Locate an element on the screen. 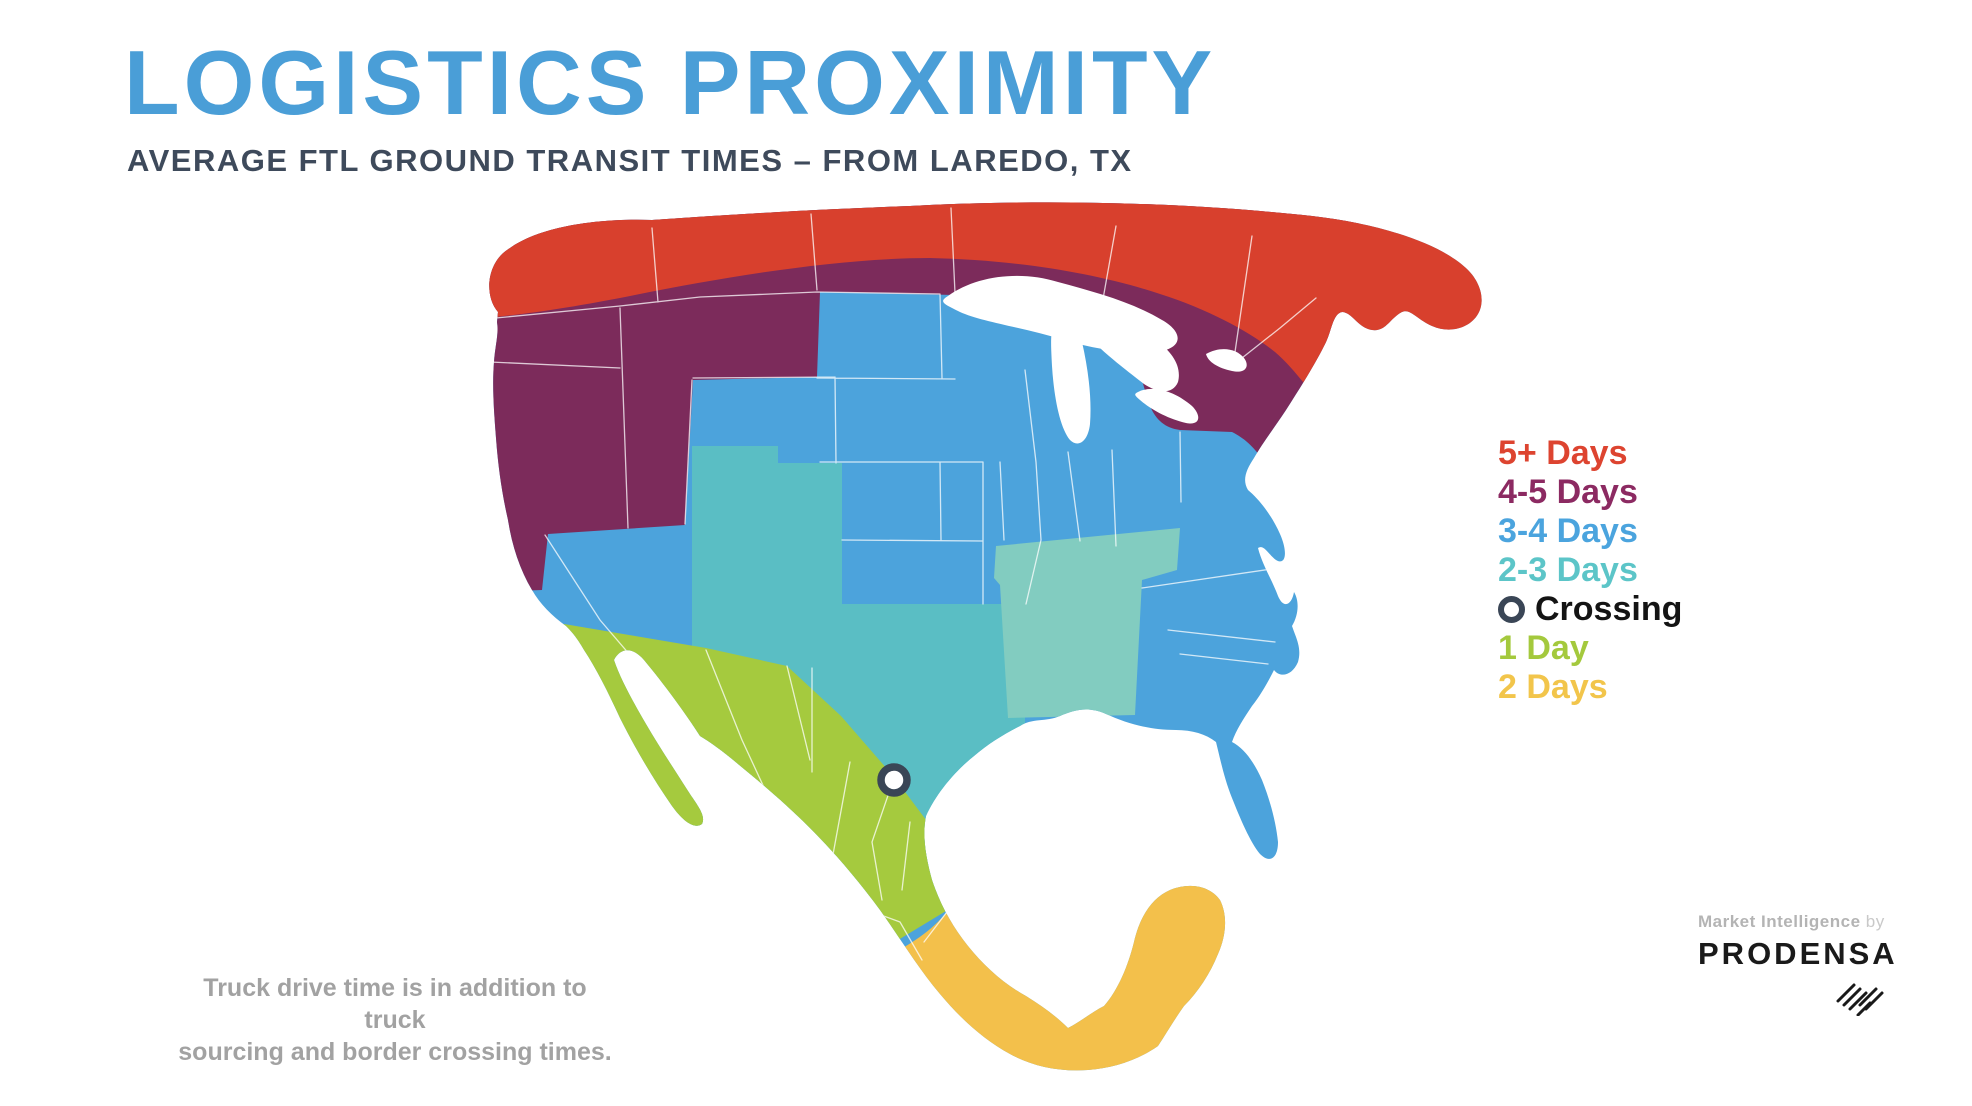 The height and width of the screenshot is (1106, 1972). lake-erie is located at coordinates (1167, 406).